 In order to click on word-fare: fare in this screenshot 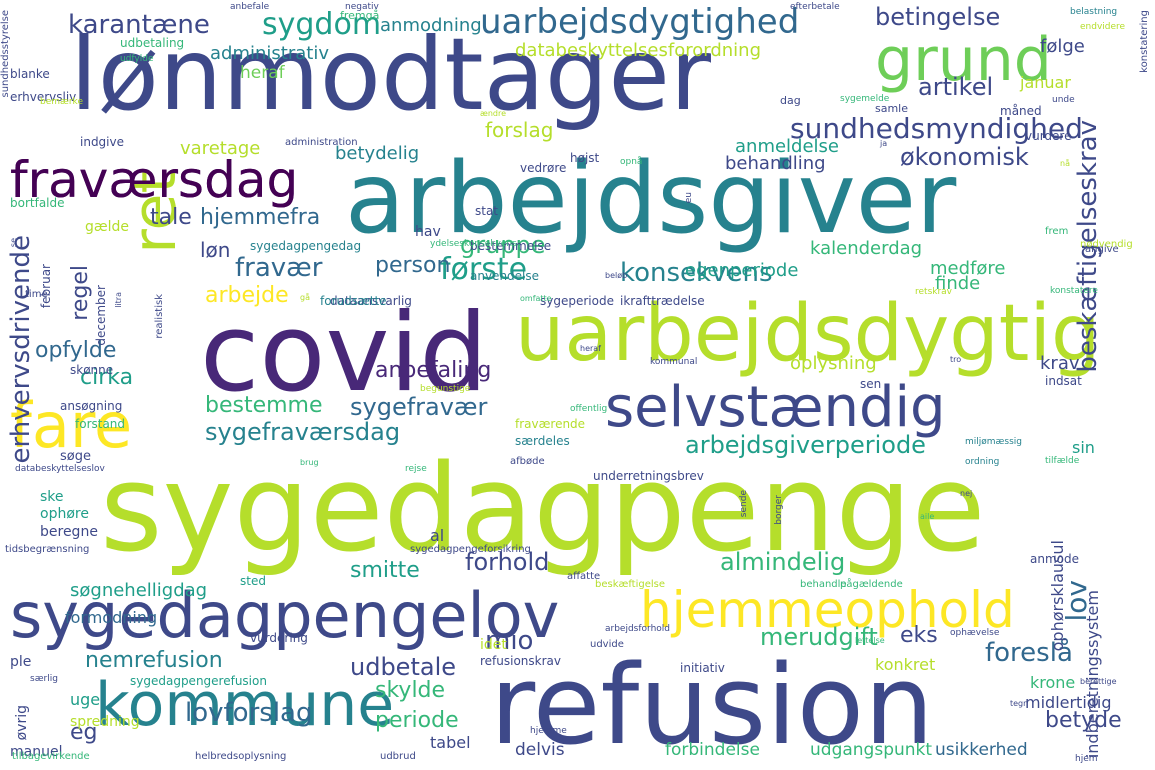, I will do `click(71, 425)`.